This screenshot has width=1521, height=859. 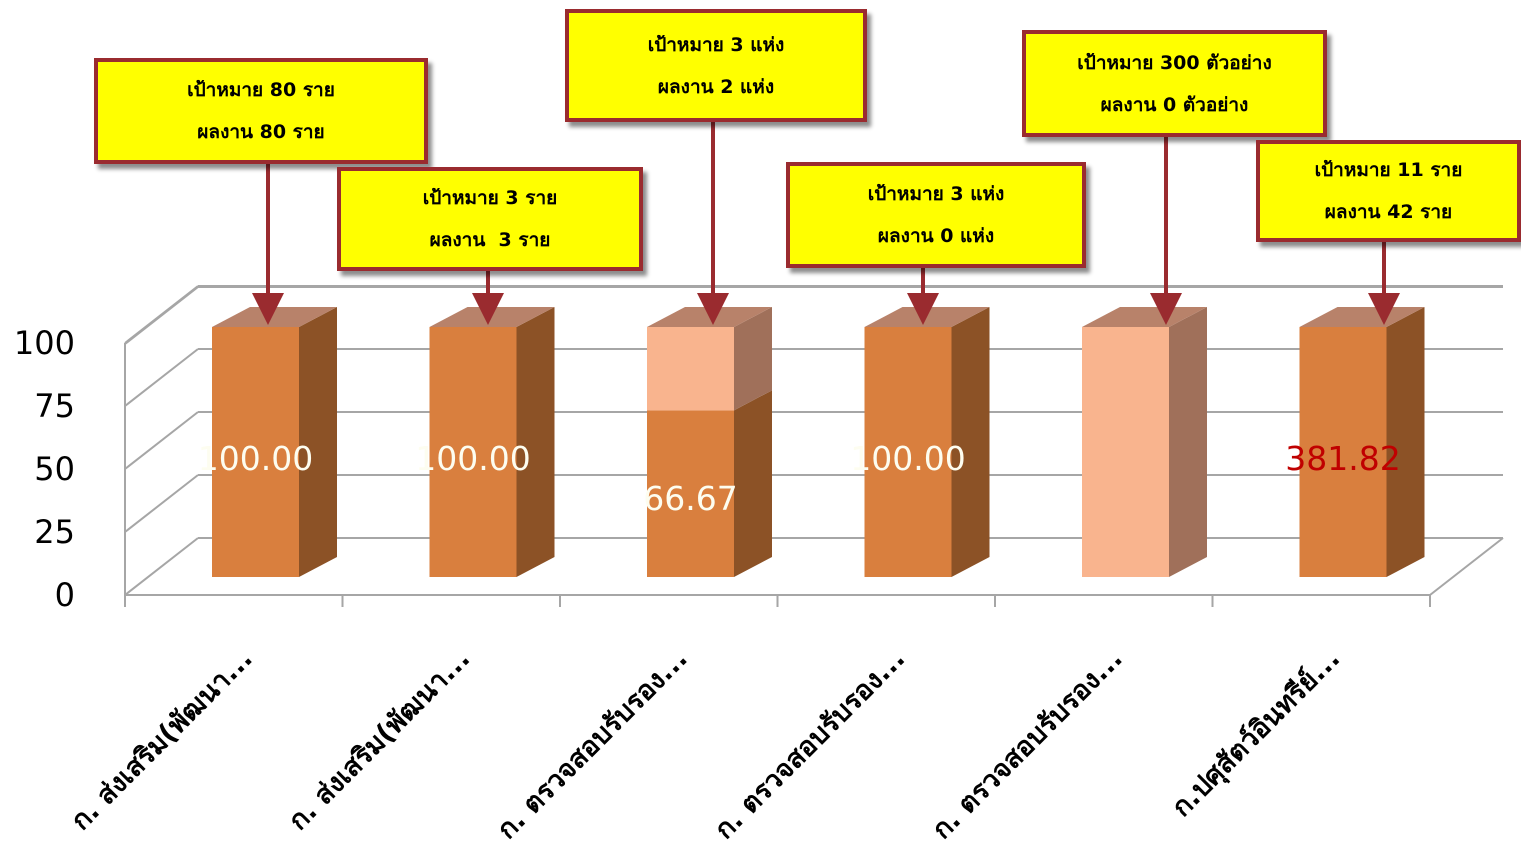 I want to click on callout-1-result: ผลงาน 80 ราย, so click(x=261, y=132).